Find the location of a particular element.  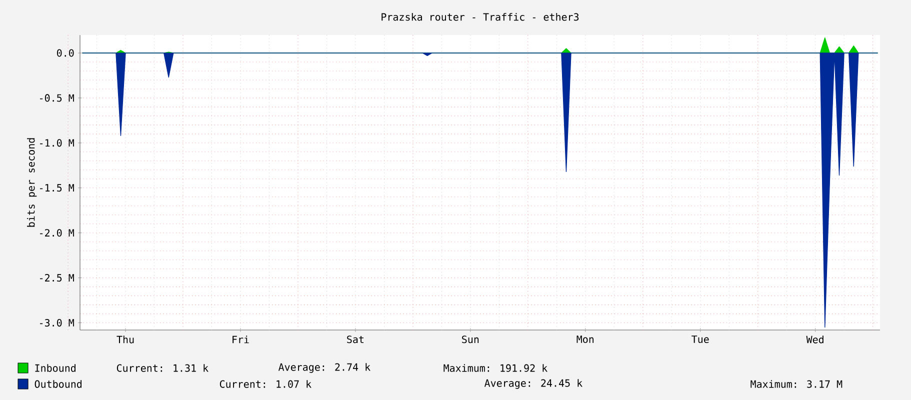

y-tick-label: -1.0 M is located at coordinates (57, 143).